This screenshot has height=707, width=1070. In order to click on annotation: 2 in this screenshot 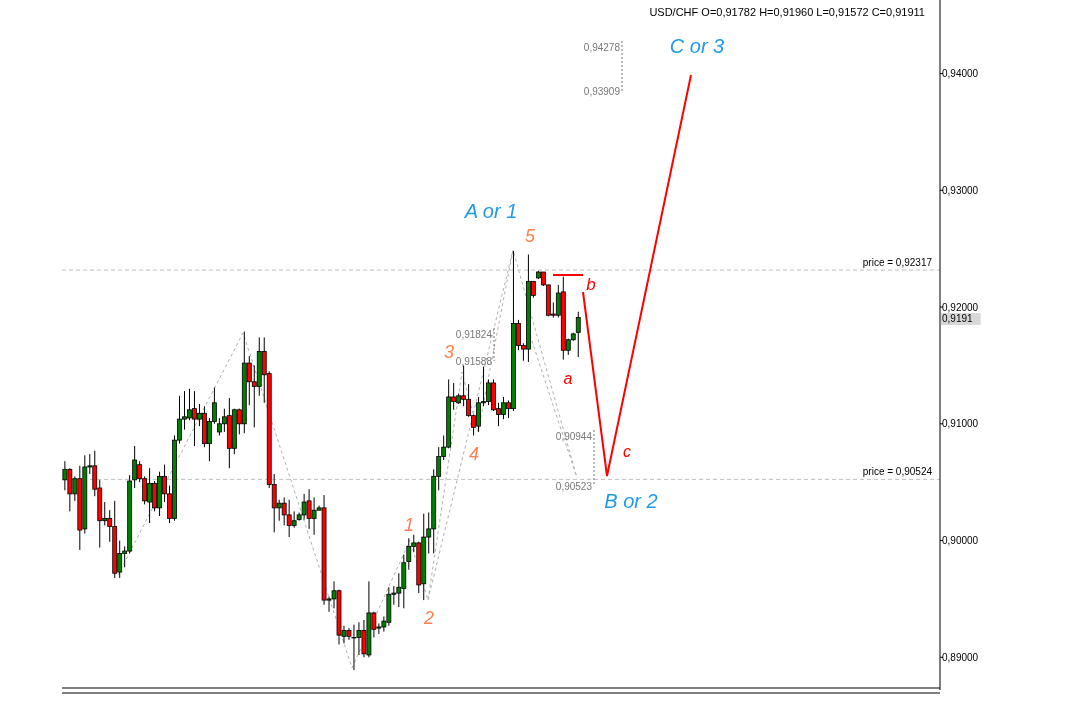, I will do `click(428, 618)`.